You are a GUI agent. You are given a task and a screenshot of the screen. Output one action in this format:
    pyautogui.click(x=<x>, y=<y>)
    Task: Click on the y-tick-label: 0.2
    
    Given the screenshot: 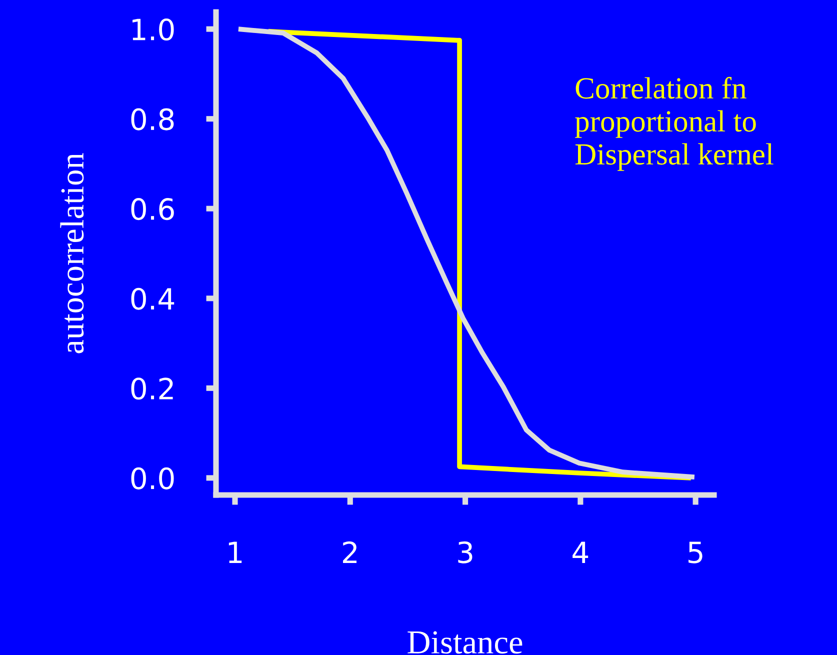 What is the action you would take?
    pyautogui.click(x=152, y=389)
    